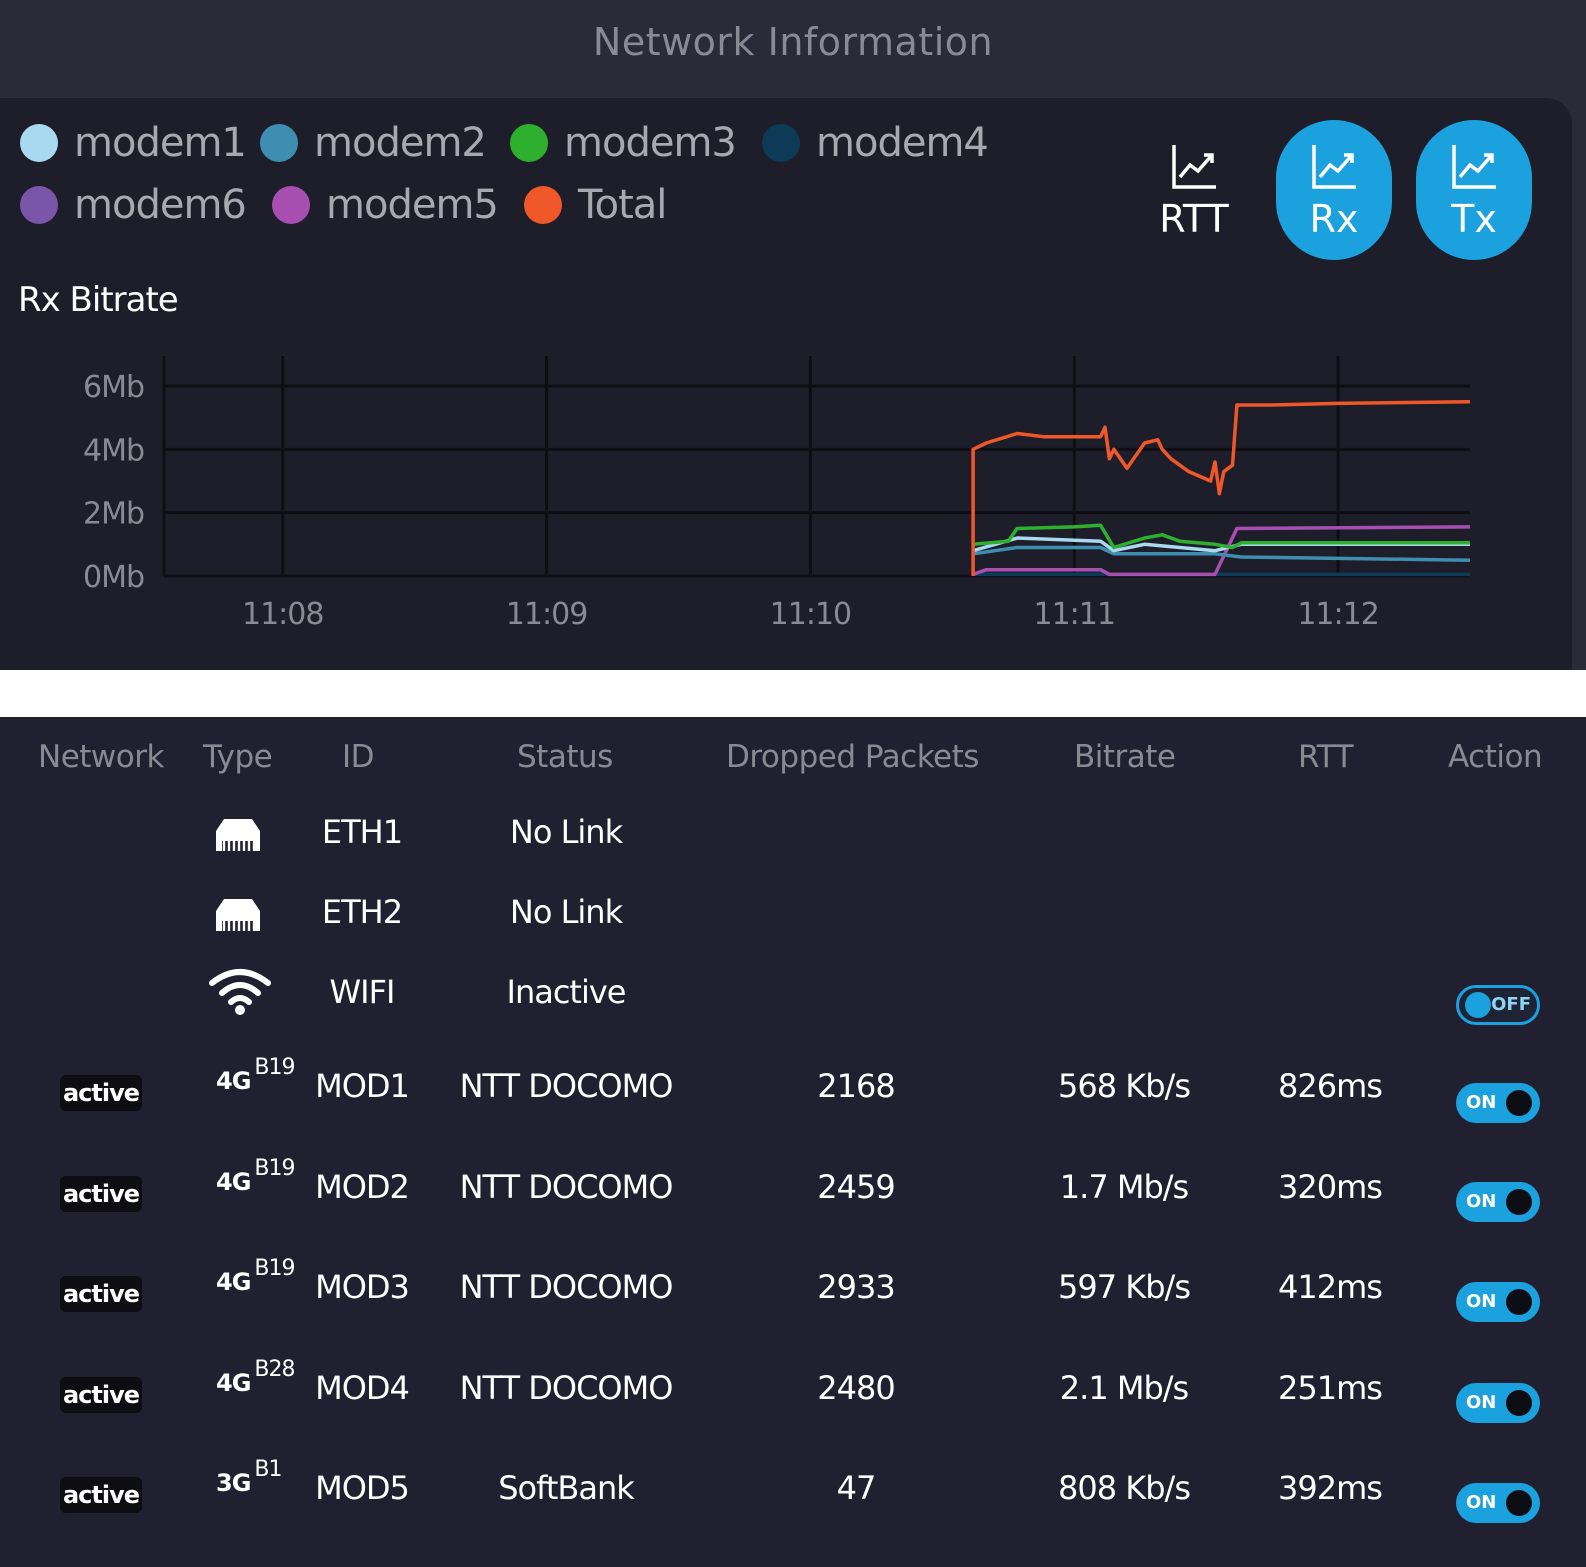 This screenshot has width=1586, height=1567. I want to click on modem-id: MOD1, so click(362, 1086).